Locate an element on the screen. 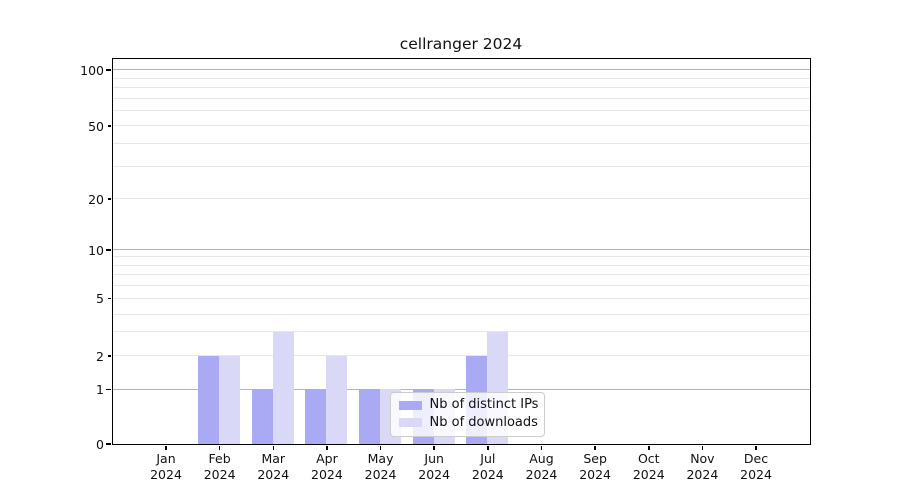  legend-item-distinct-ips: Nb of distinct IPs is located at coordinates (468, 405).